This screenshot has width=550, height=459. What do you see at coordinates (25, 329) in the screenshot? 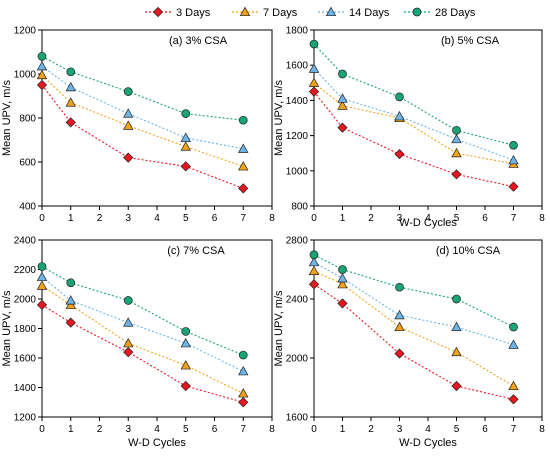
I see `y-tick-label: 1800` at bounding box center [25, 329].